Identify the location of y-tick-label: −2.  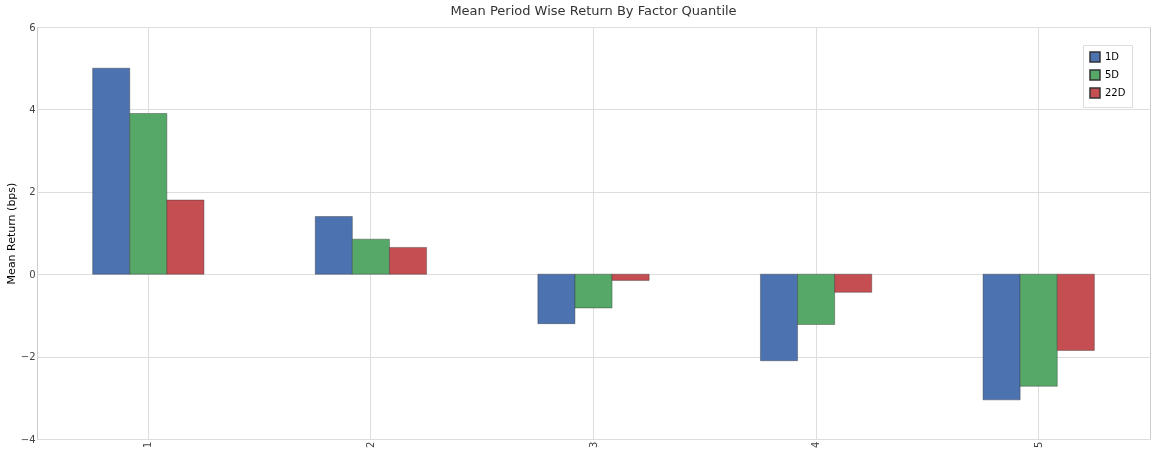
(28, 357).